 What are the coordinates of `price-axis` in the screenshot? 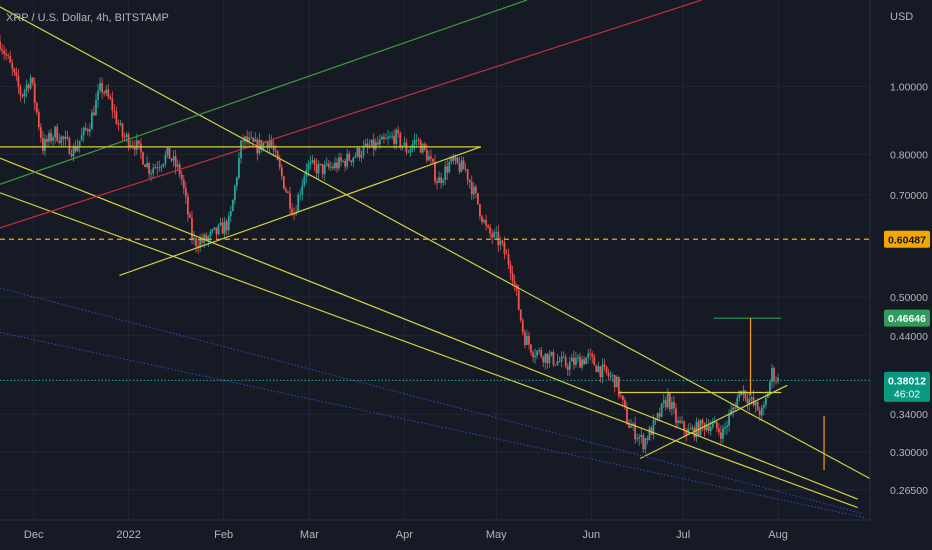 It's located at (900, 260).